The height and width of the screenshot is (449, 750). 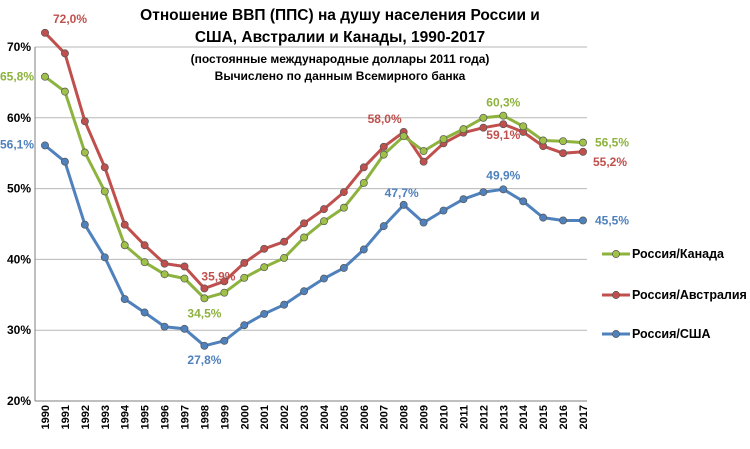 What do you see at coordinates (671, 334) in the screenshot?
I see `legend-label: Россия/США` at bounding box center [671, 334].